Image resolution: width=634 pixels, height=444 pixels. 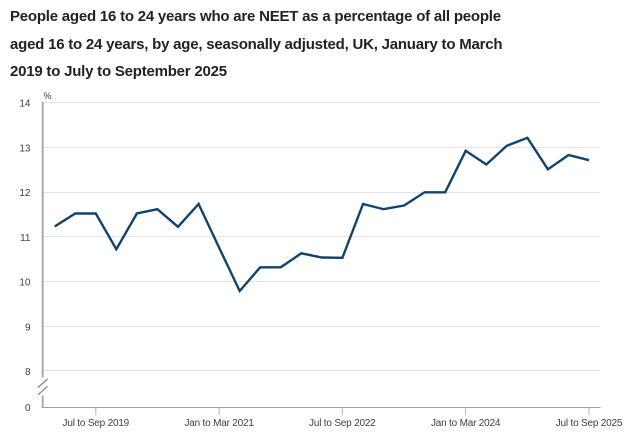 I want to click on svg-text: 13, so click(x=25, y=148).